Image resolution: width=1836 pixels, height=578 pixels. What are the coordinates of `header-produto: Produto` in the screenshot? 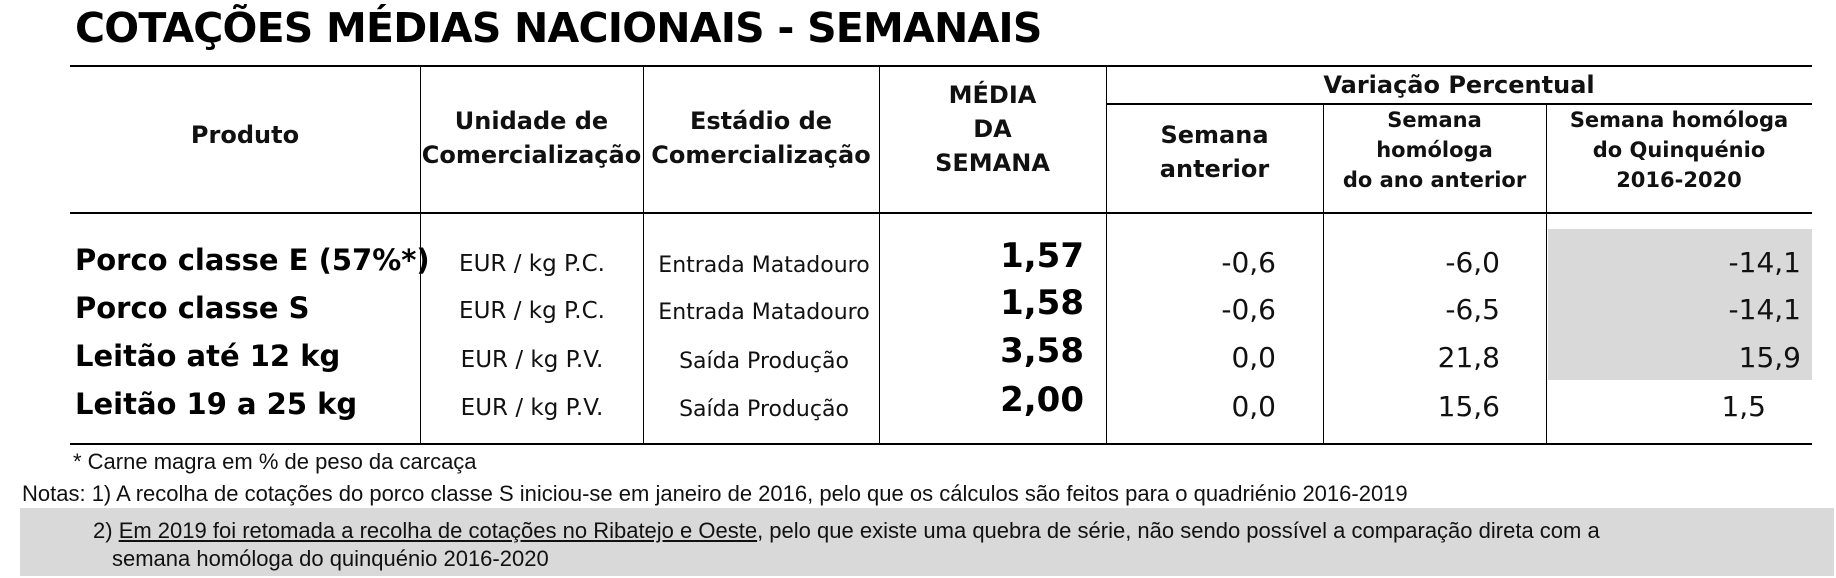 It's located at (245, 135).